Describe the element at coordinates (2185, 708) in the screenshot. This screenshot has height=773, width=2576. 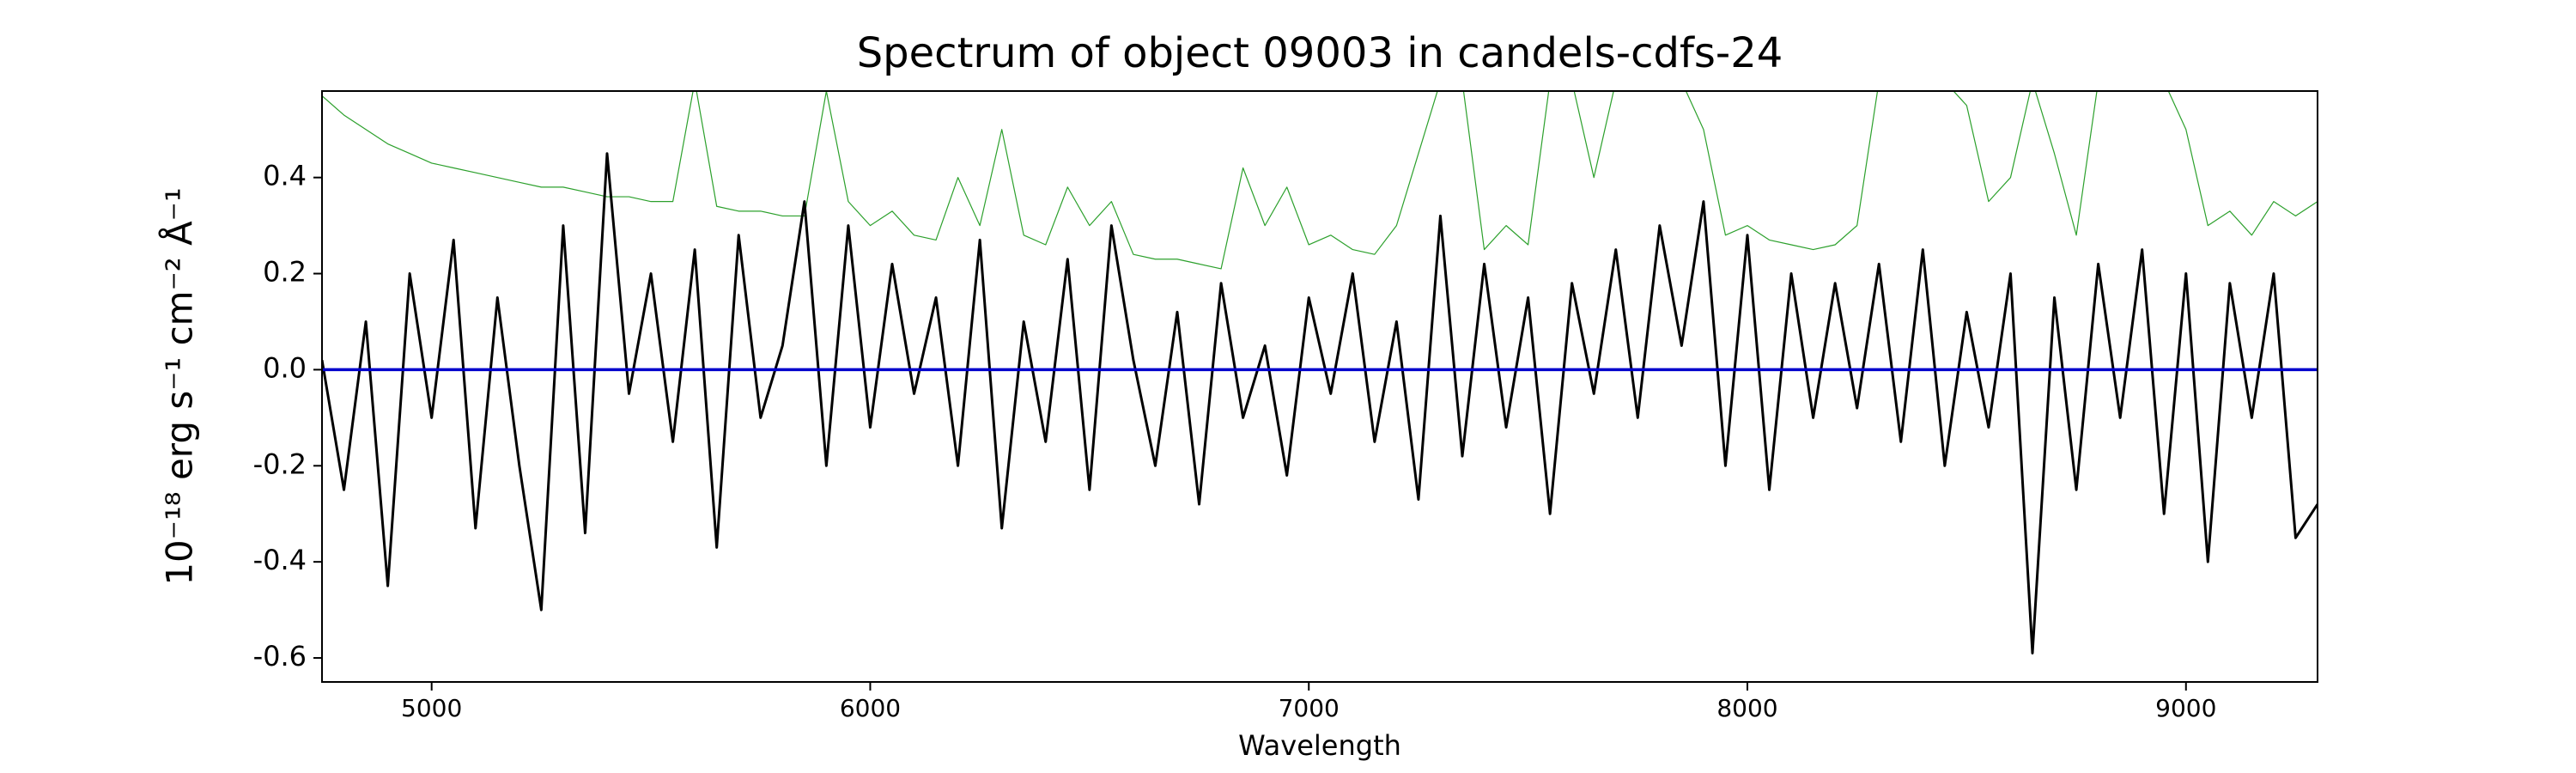
I see `x-tick-label: 9000` at that location.